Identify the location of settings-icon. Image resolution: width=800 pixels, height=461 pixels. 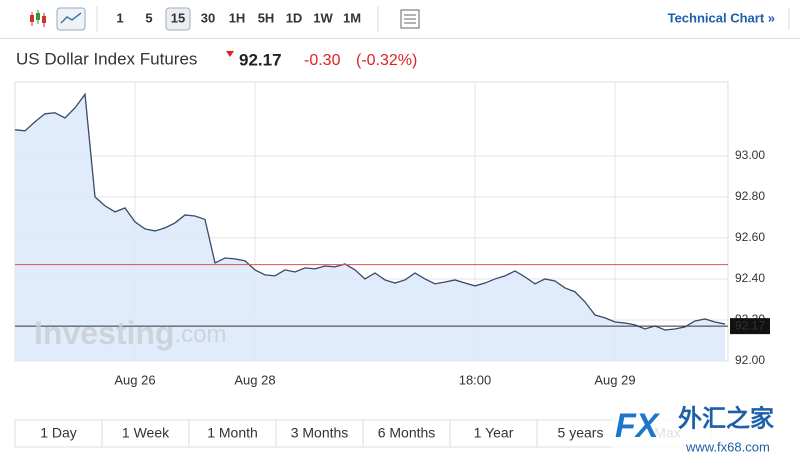
(410, 19).